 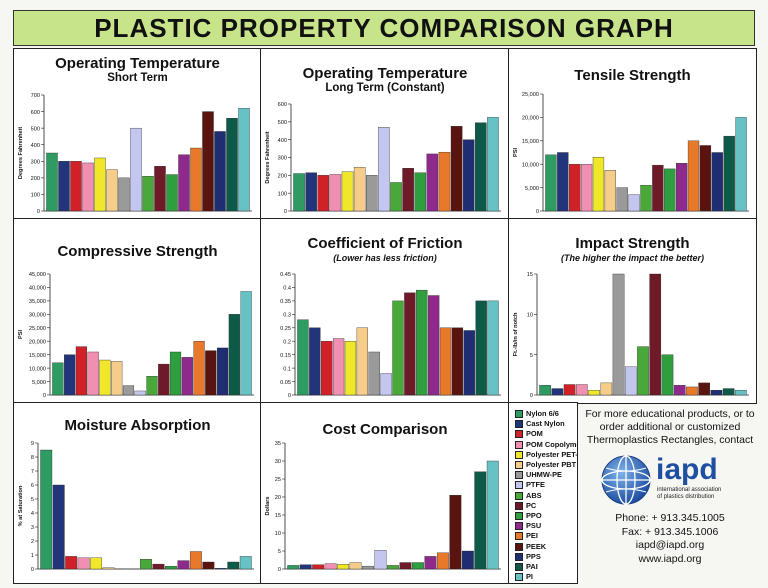 What do you see at coordinates (137, 78) in the screenshot?
I see `chart-subtitle: Short Term` at bounding box center [137, 78].